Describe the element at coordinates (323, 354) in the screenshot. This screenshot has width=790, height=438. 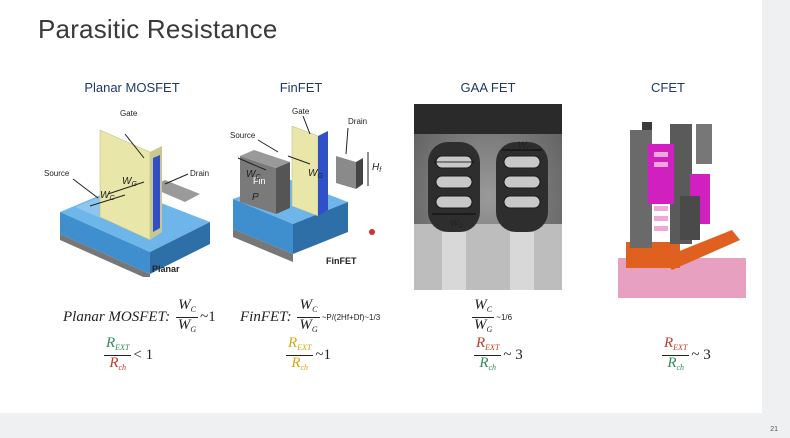
I see `finfet-ratio-suffix: ~1` at that location.